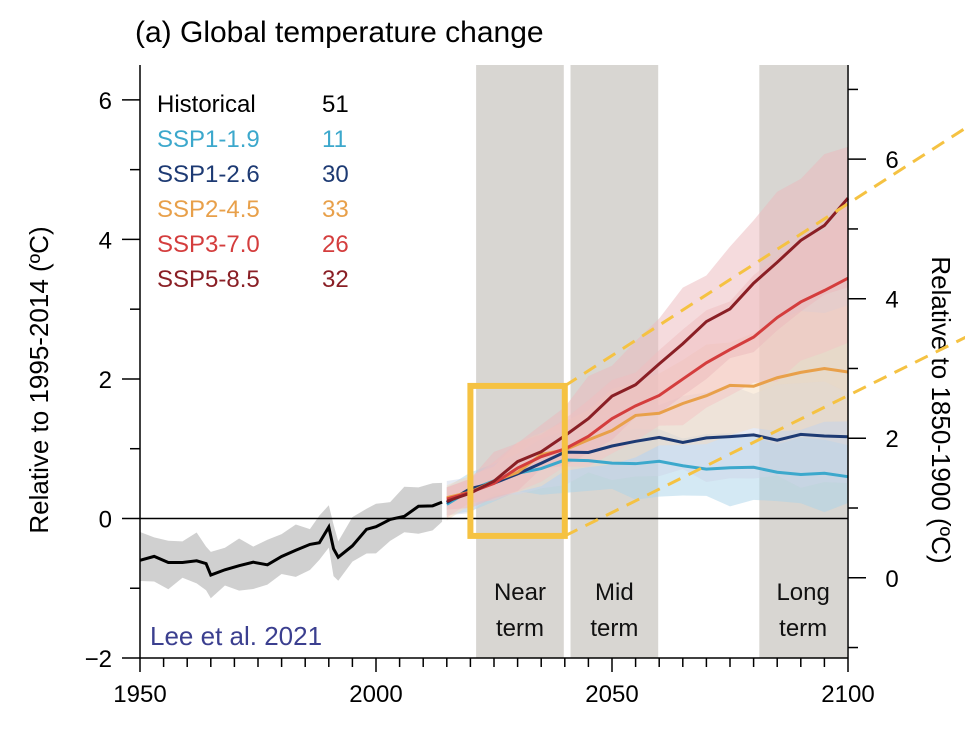  Describe the element at coordinates (520, 592) in the screenshot. I see `period-label-line1: Near` at that location.